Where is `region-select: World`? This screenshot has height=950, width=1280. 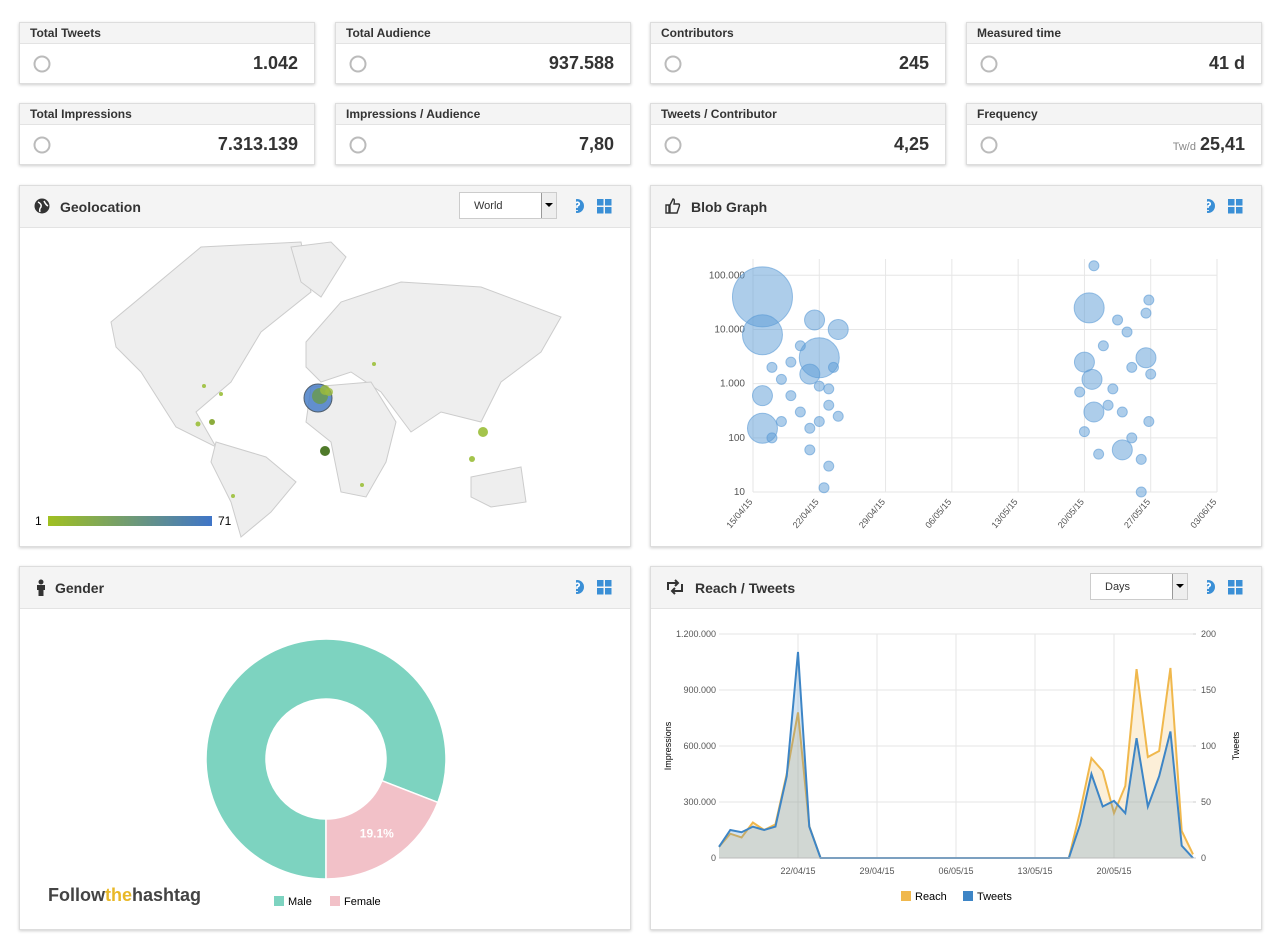
region-select: World is located at coordinates (508, 205).